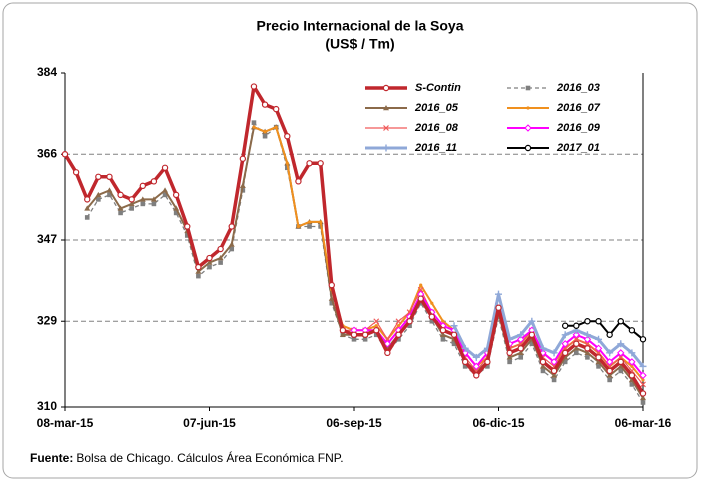 Image resolution: width=701 pixels, height=482 pixels. I want to click on x-tick-label: 07-jun-15, so click(209, 423).